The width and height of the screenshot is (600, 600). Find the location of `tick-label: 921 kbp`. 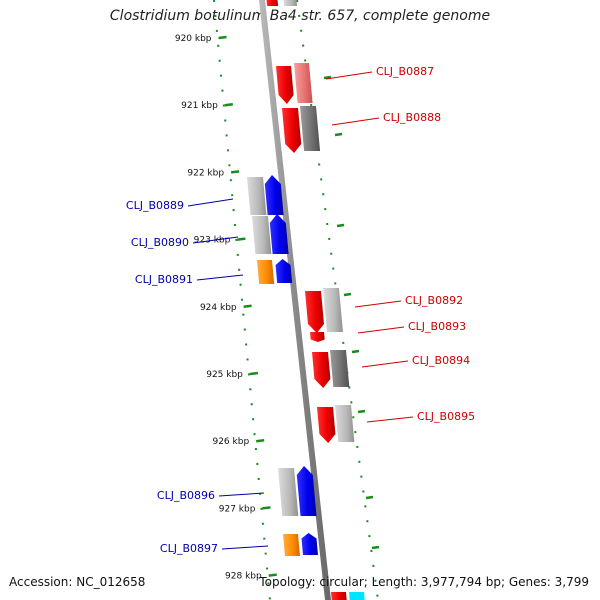

tick-label: 921 kbp is located at coordinates (199, 106).